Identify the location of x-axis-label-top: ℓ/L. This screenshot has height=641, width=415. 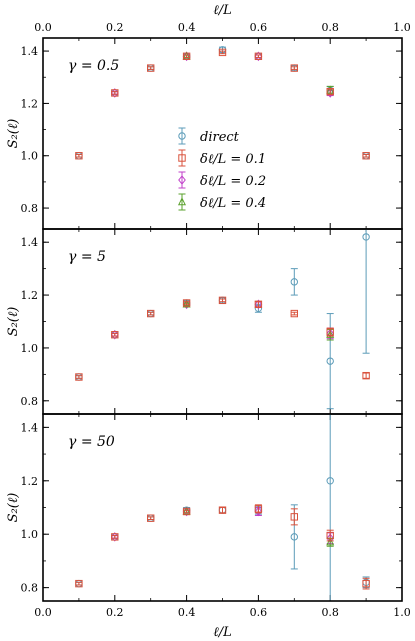
(222, 10).